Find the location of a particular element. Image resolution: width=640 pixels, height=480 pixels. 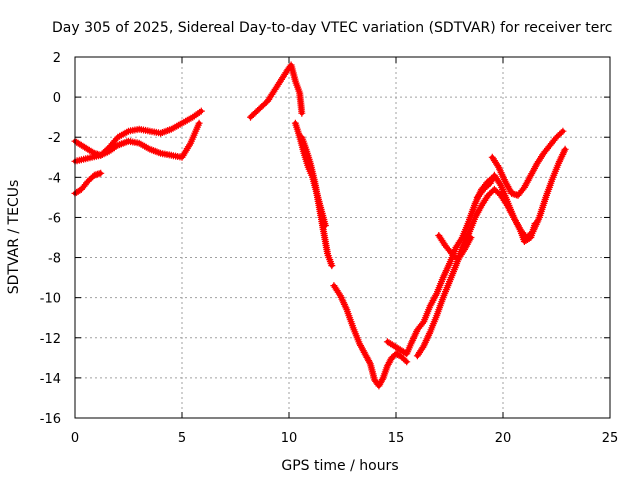

y-tick-label: -16 is located at coordinates (50, 419).